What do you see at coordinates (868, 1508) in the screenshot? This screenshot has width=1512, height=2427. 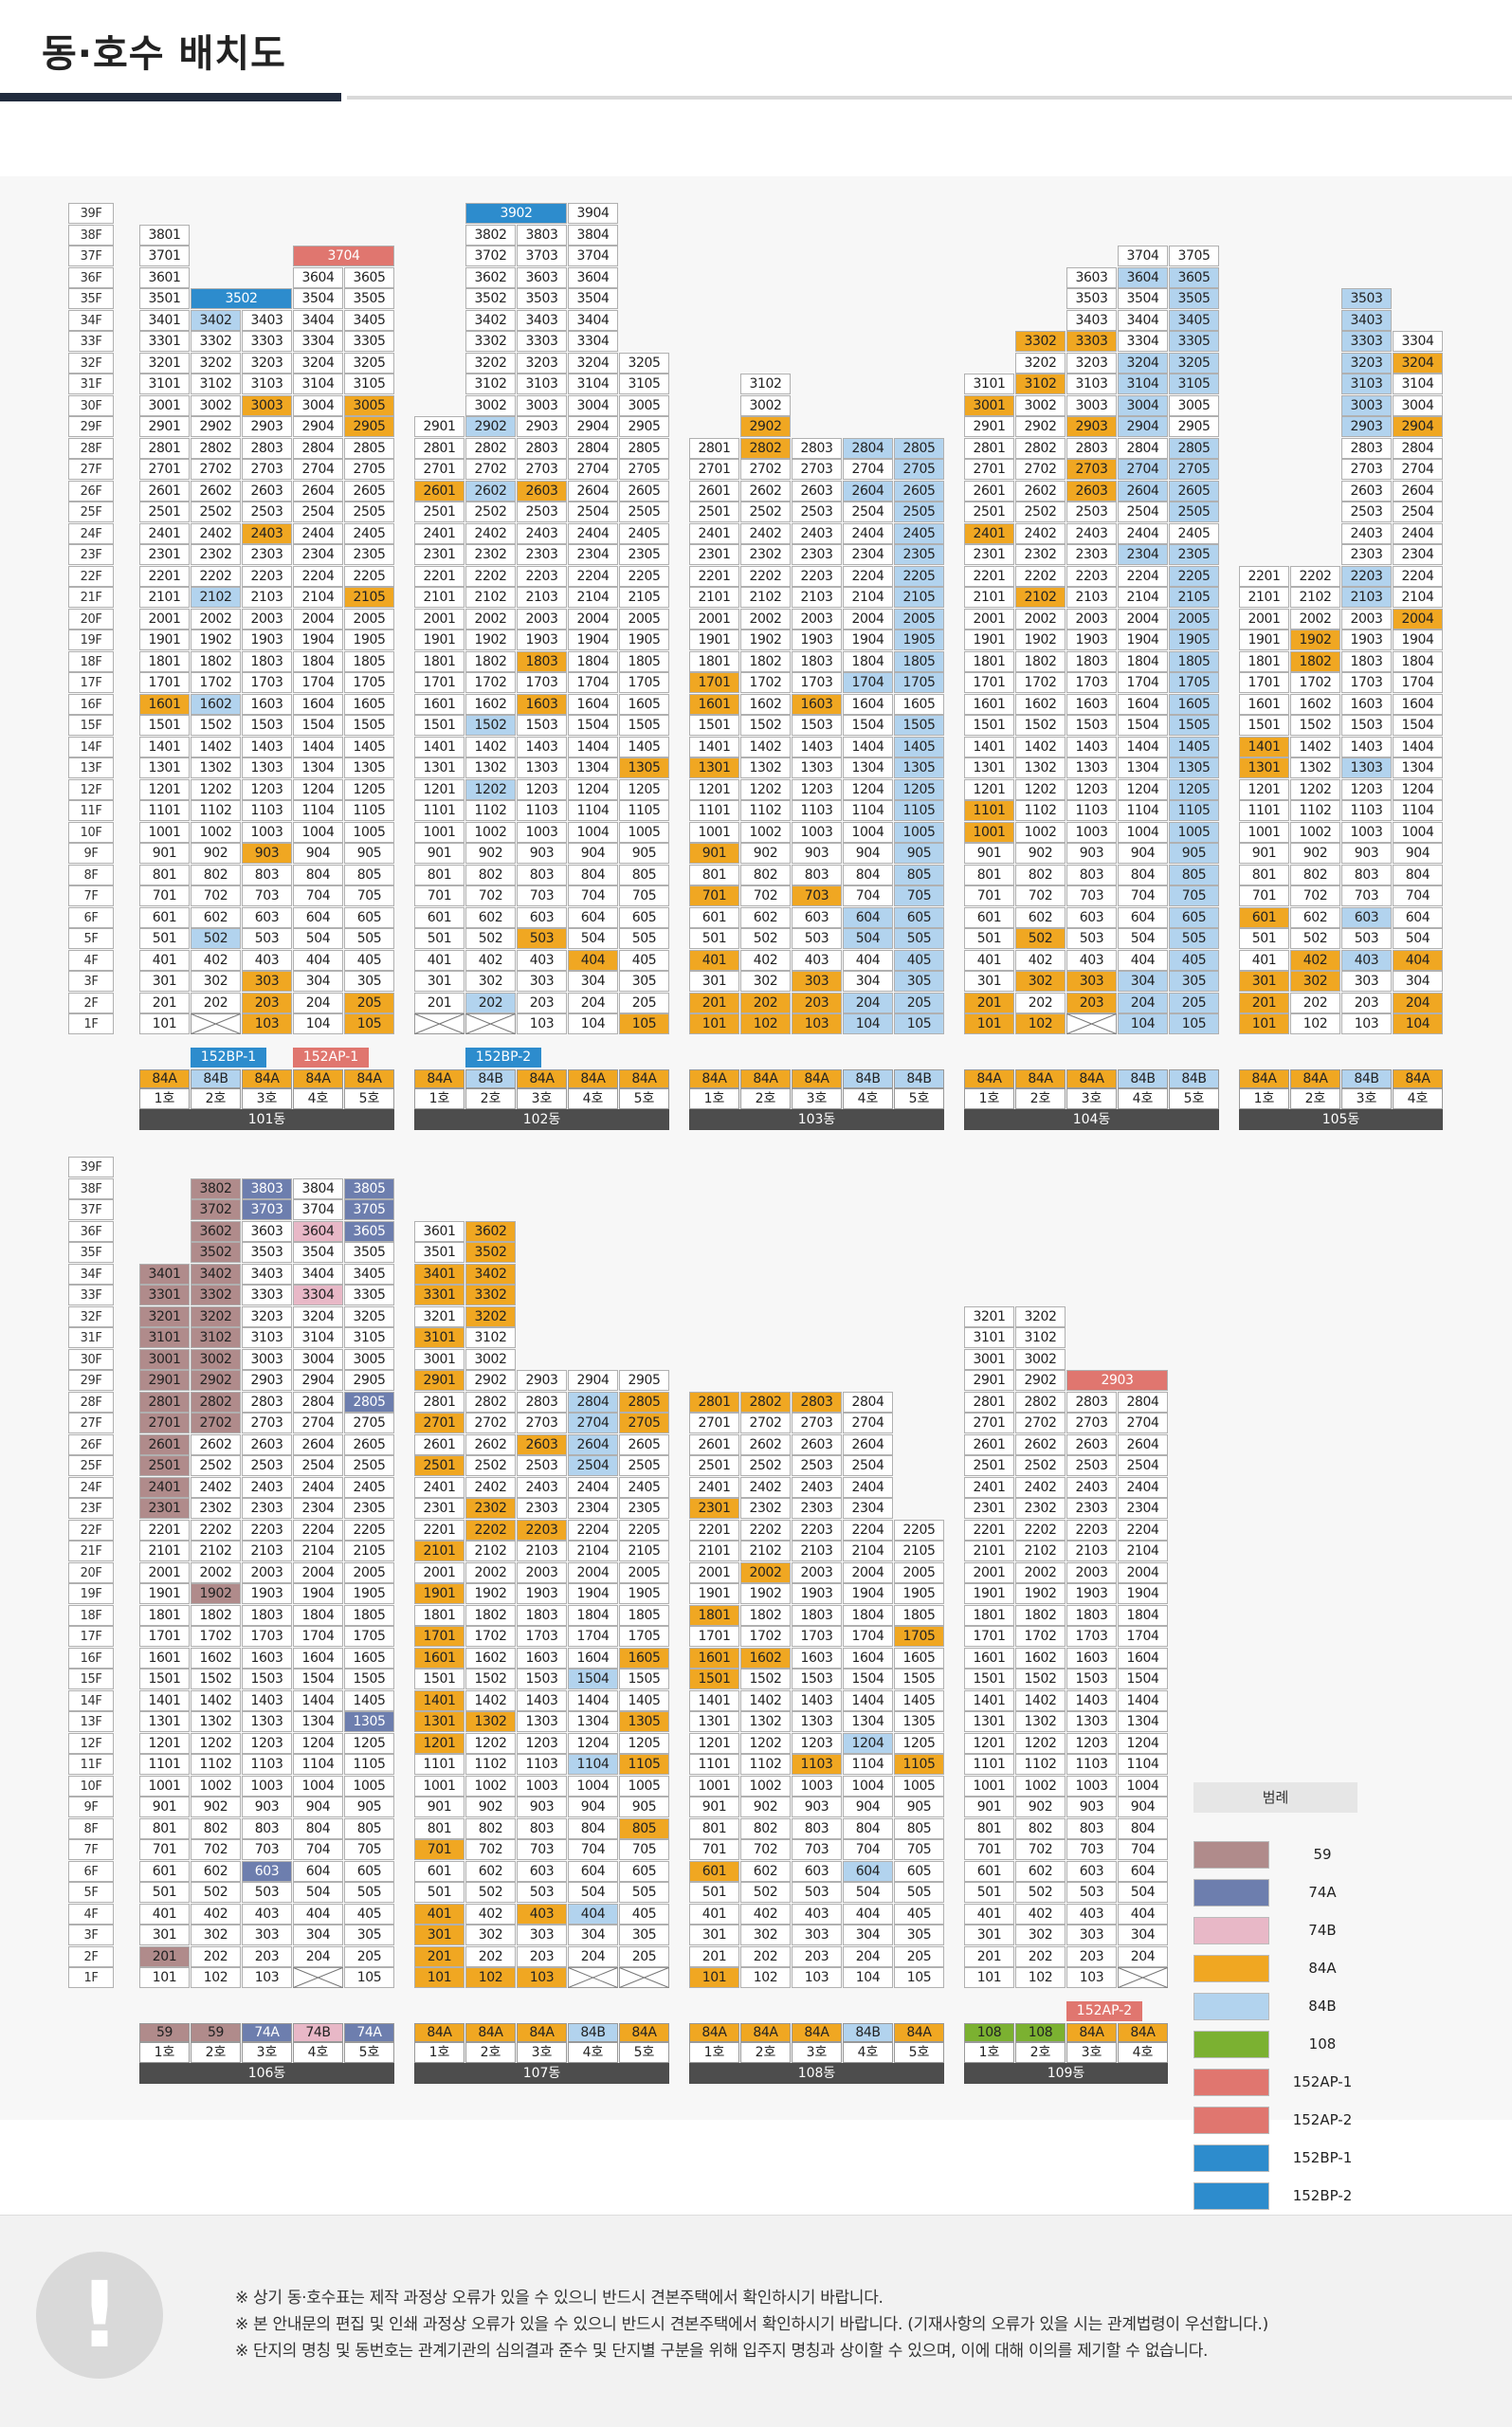 I see `unit-cell: 2304` at bounding box center [868, 1508].